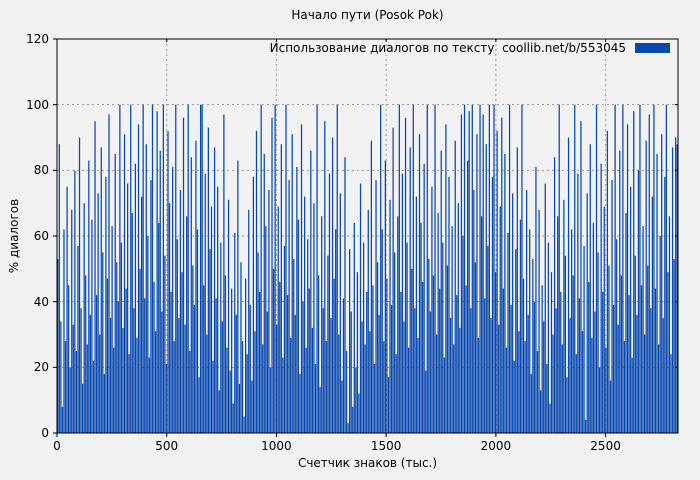 This screenshot has height=480, width=700. I want to click on y-tick-label: 0, so click(45, 433).